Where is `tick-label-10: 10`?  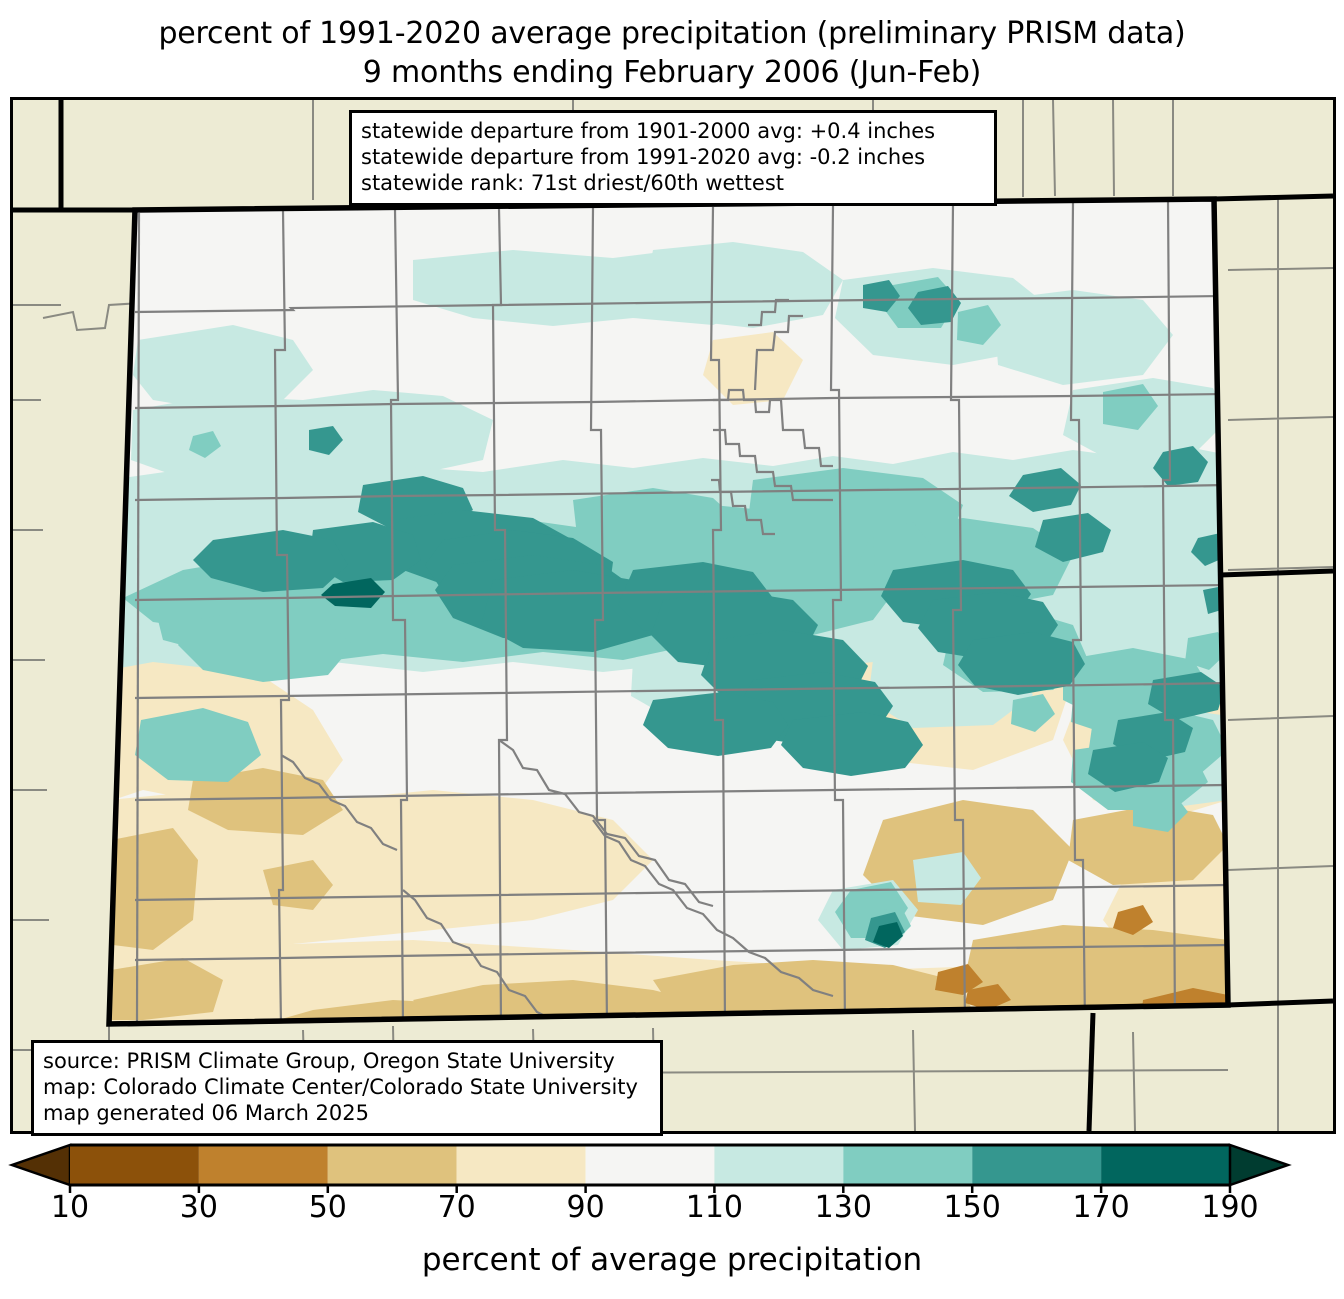
tick-label-10: 10 is located at coordinates (70, 1207).